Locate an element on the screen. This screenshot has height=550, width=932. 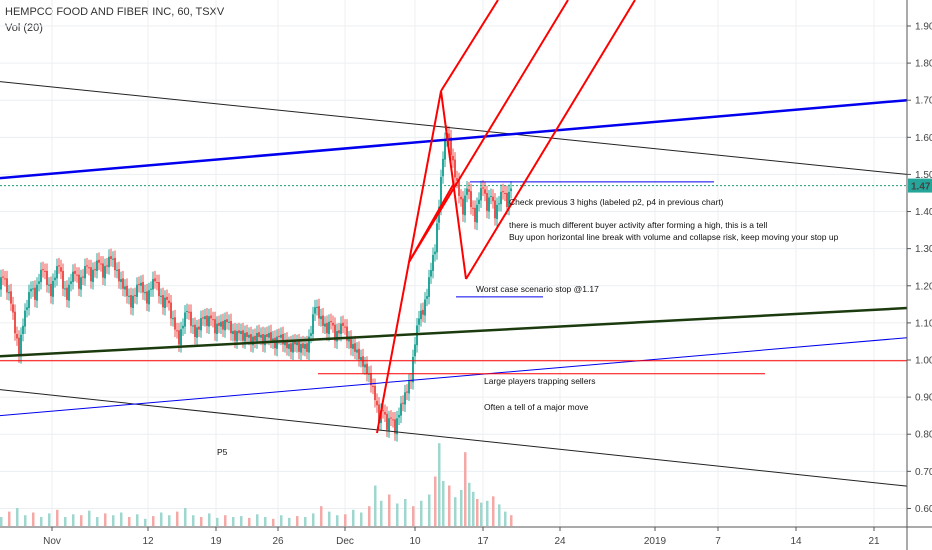
x-tick-label: 26 is located at coordinates (278, 541).